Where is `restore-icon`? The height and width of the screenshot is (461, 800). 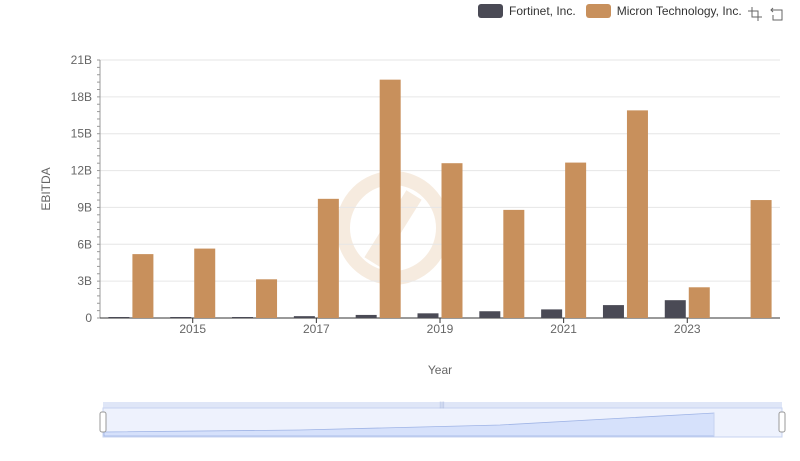
restore-icon is located at coordinates (777, 14).